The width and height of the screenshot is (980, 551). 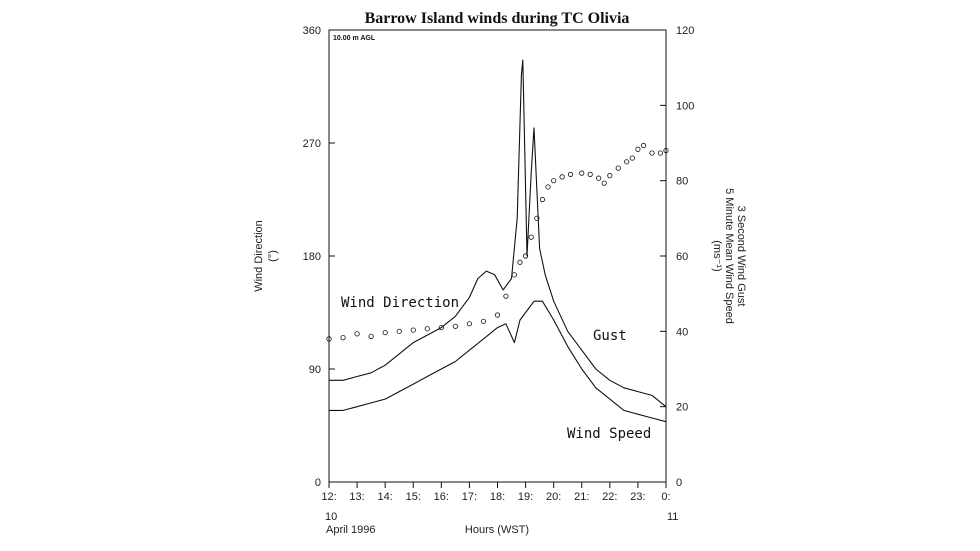 I want to click on right-axis-label-line2: 5 Minute Mean Wind Speed, so click(x=729, y=256).